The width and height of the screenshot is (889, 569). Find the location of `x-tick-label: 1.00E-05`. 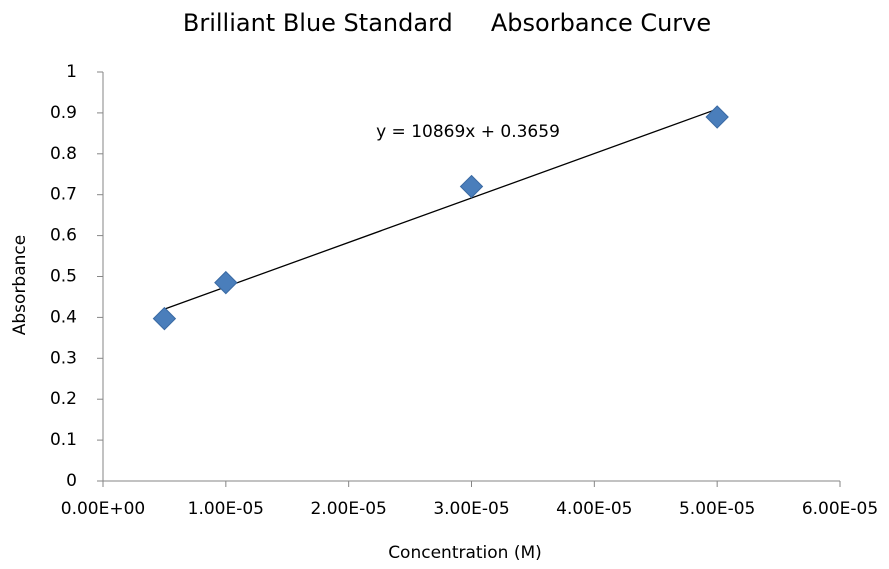

x-tick-label: 1.00E-05 is located at coordinates (226, 509).